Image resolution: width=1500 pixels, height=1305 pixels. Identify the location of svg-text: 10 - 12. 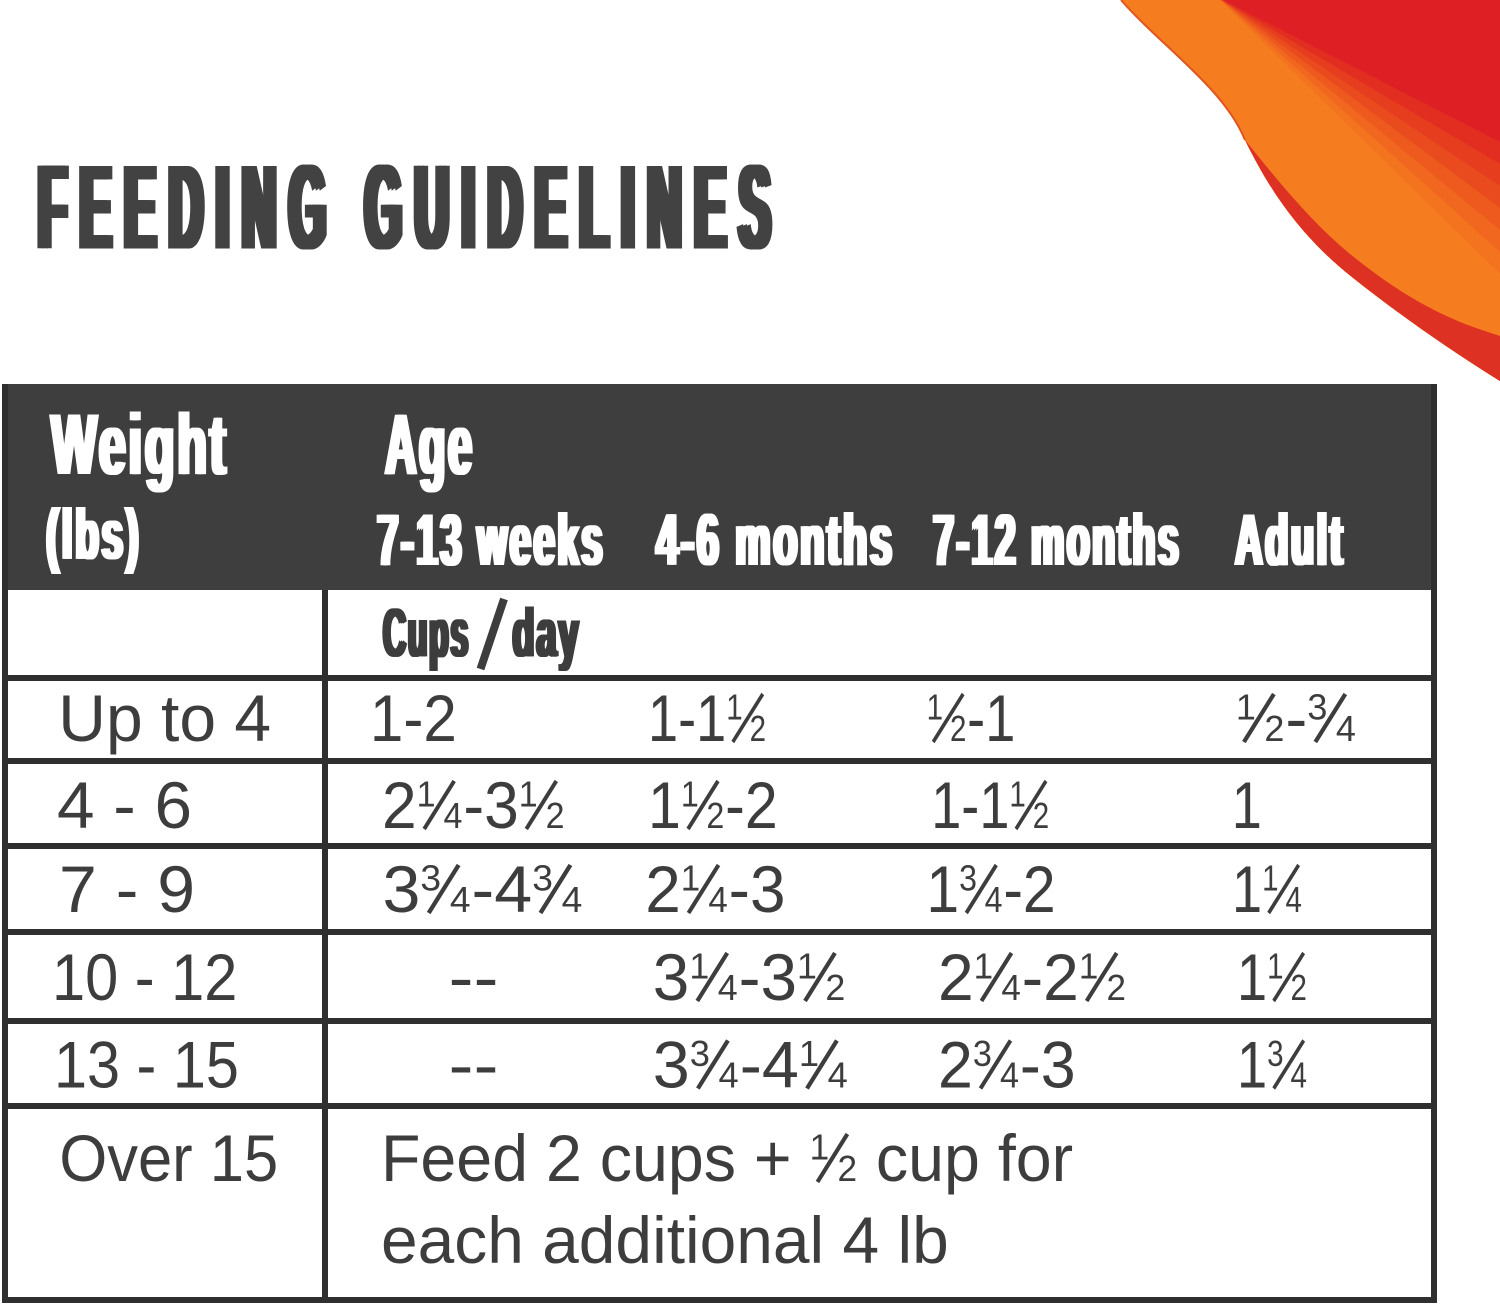
(144, 977).